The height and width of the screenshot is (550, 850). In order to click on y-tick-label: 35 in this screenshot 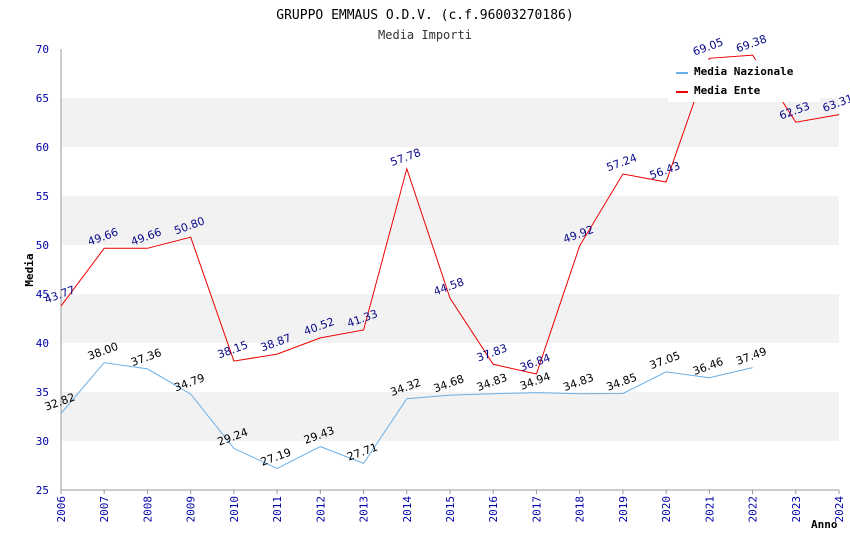, I will do `click(42, 392)`.